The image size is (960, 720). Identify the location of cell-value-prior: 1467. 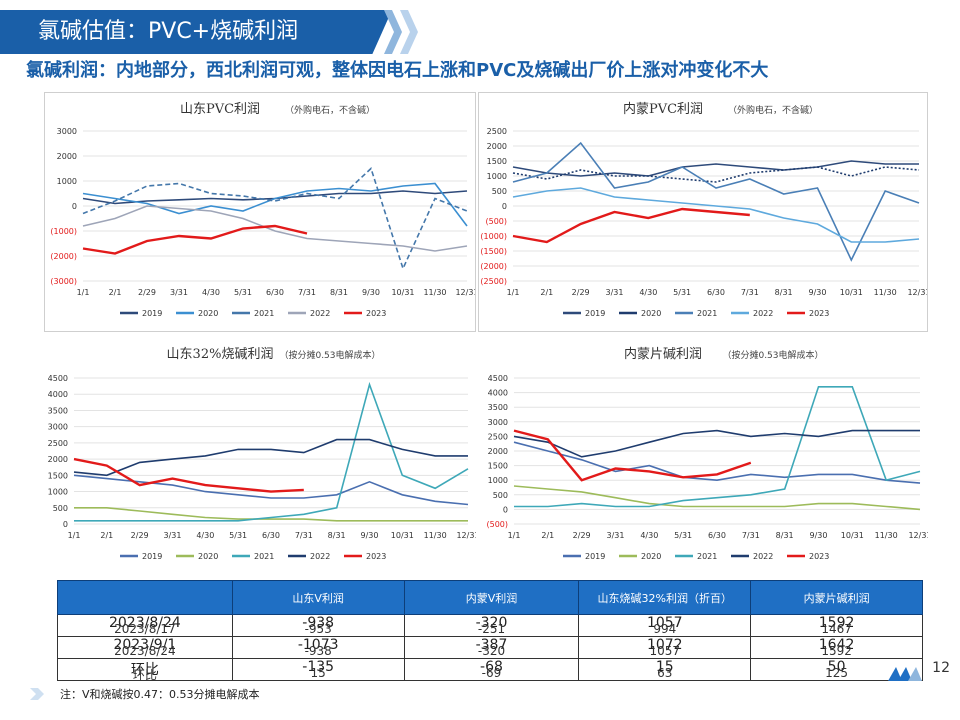
(836, 629).